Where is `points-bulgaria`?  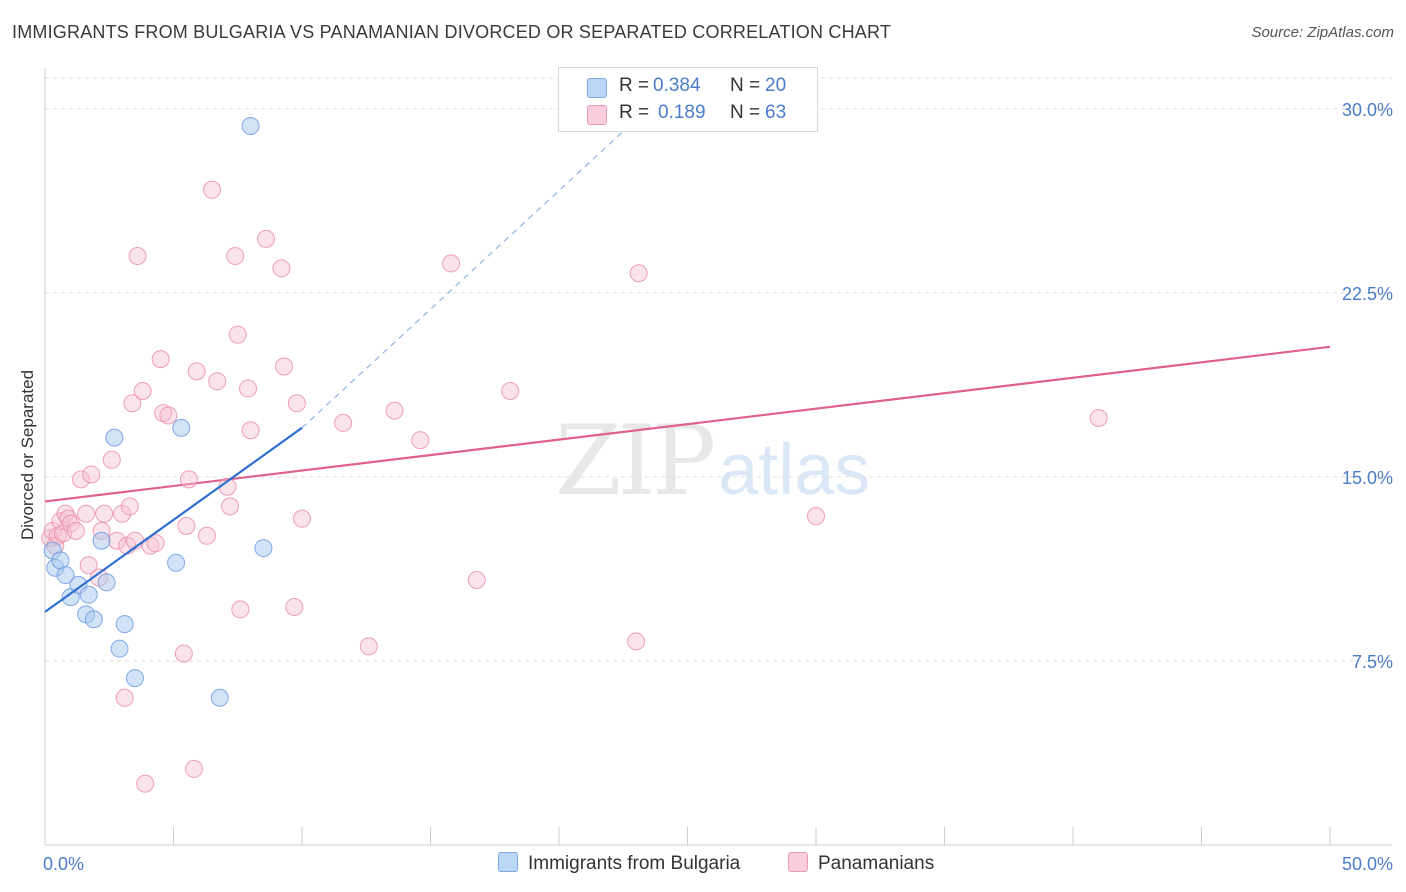 points-bulgaria is located at coordinates (158, 411).